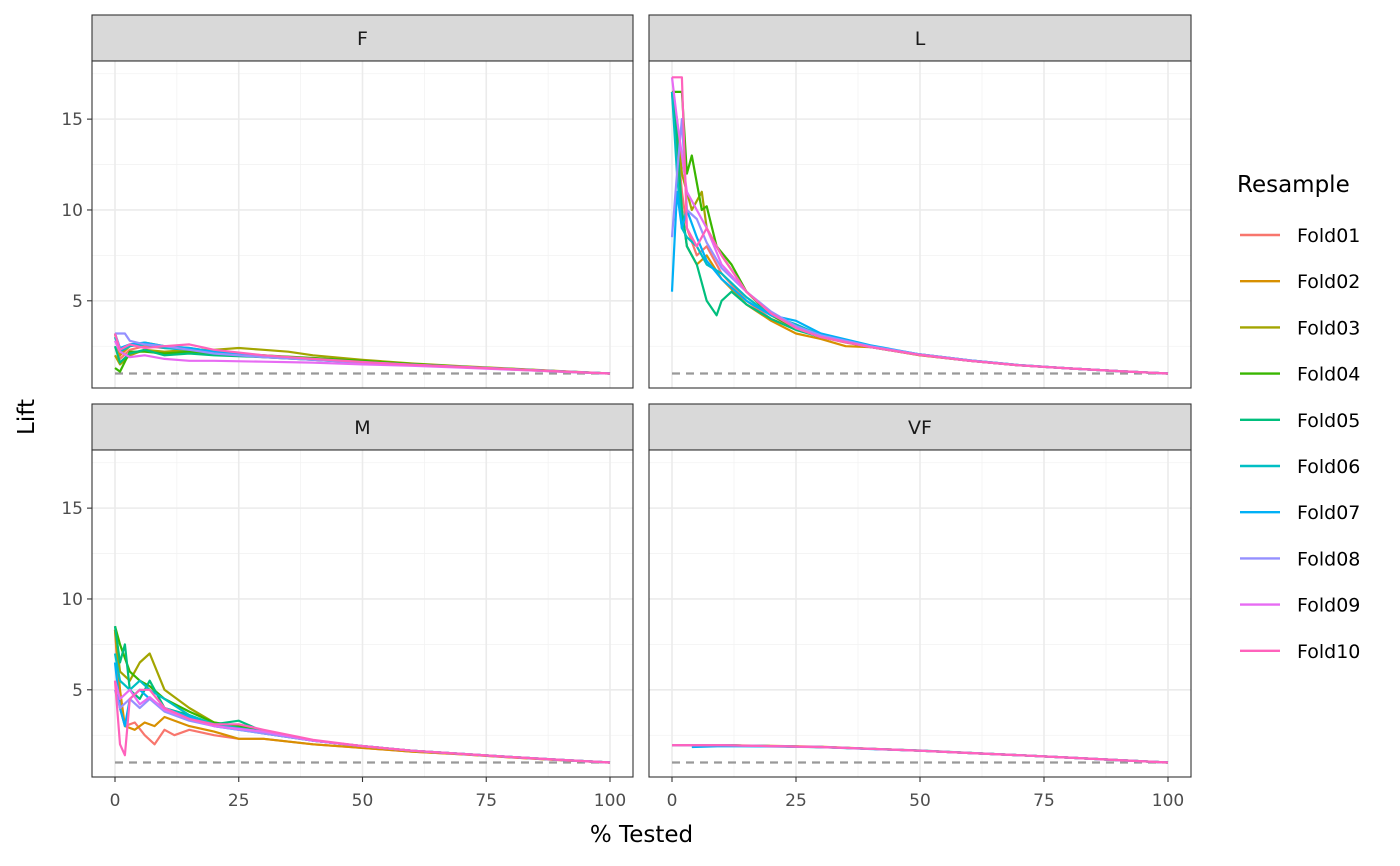  I want to click on x-axis-title: % Tested, so click(641, 835).